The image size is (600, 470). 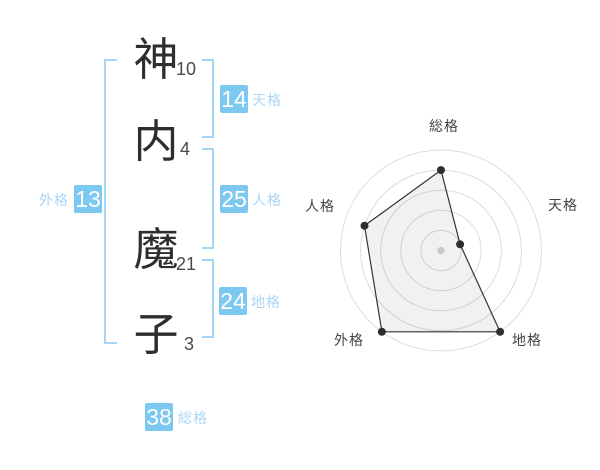 What do you see at coordinates (88, 199) in the screenshot?
I see `gaikaku-value-badge: 13` at bounding box center [88, 199].